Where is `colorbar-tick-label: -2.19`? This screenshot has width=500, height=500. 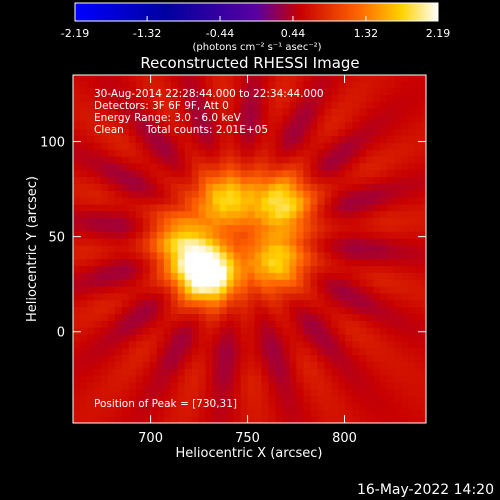 colorbar-tick-label: -2.19 is located at coordinates (75, 33).